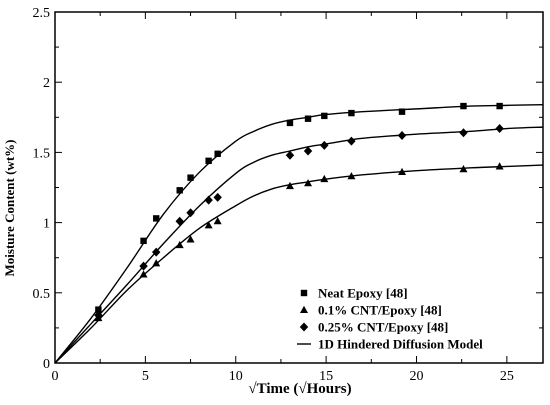 This screenshot has height=405, width=550. I want to click on legend-label: 0.1% CNT/Epoxy [48], so click(380, 310).